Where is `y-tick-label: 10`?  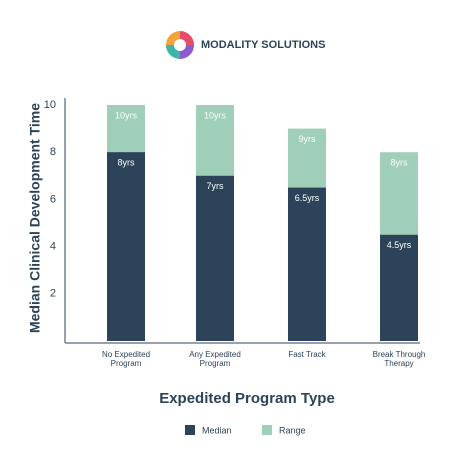 y-tick-label: 10 is located at coordinates (50, 105).